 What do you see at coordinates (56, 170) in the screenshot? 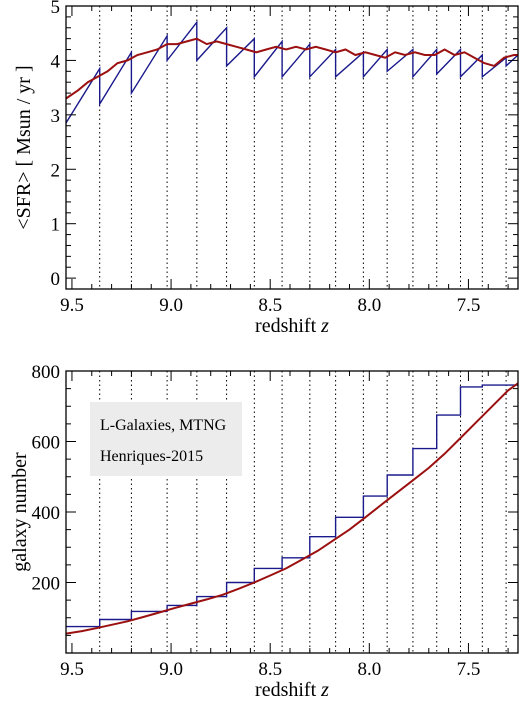
I see `y-tick-label: 2` at bounding box center [56, 170].